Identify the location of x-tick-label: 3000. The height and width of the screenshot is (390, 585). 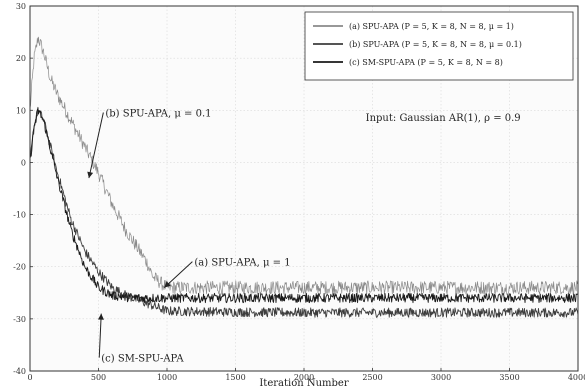
(441, 377).